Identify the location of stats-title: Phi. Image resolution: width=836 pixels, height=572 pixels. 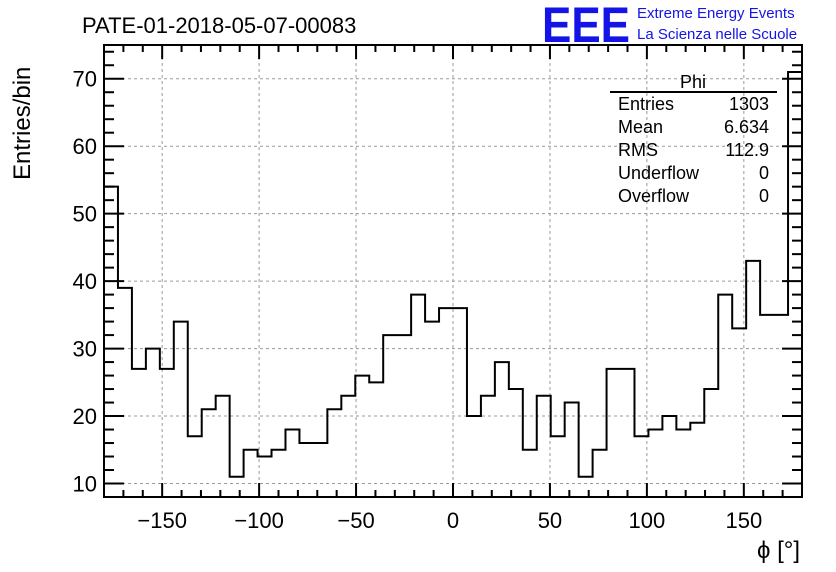
(693, 82).